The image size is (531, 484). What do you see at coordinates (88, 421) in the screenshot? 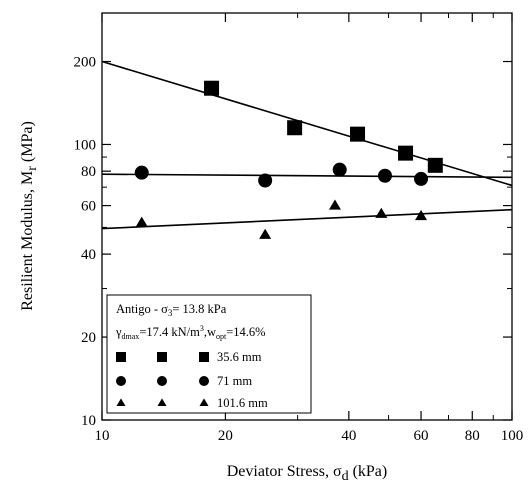
I see `y-tick-label: 10` at bounding box center [88, 421].